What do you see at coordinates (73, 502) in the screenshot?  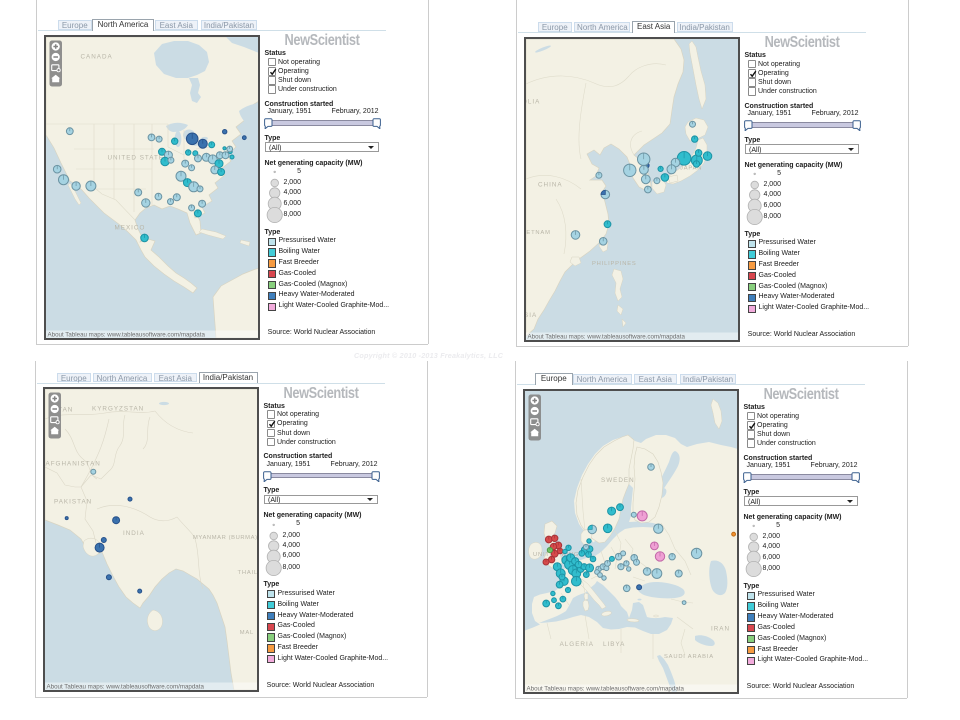 I see `svg-text: PAKISTAN` at bounding box center [73, 502].